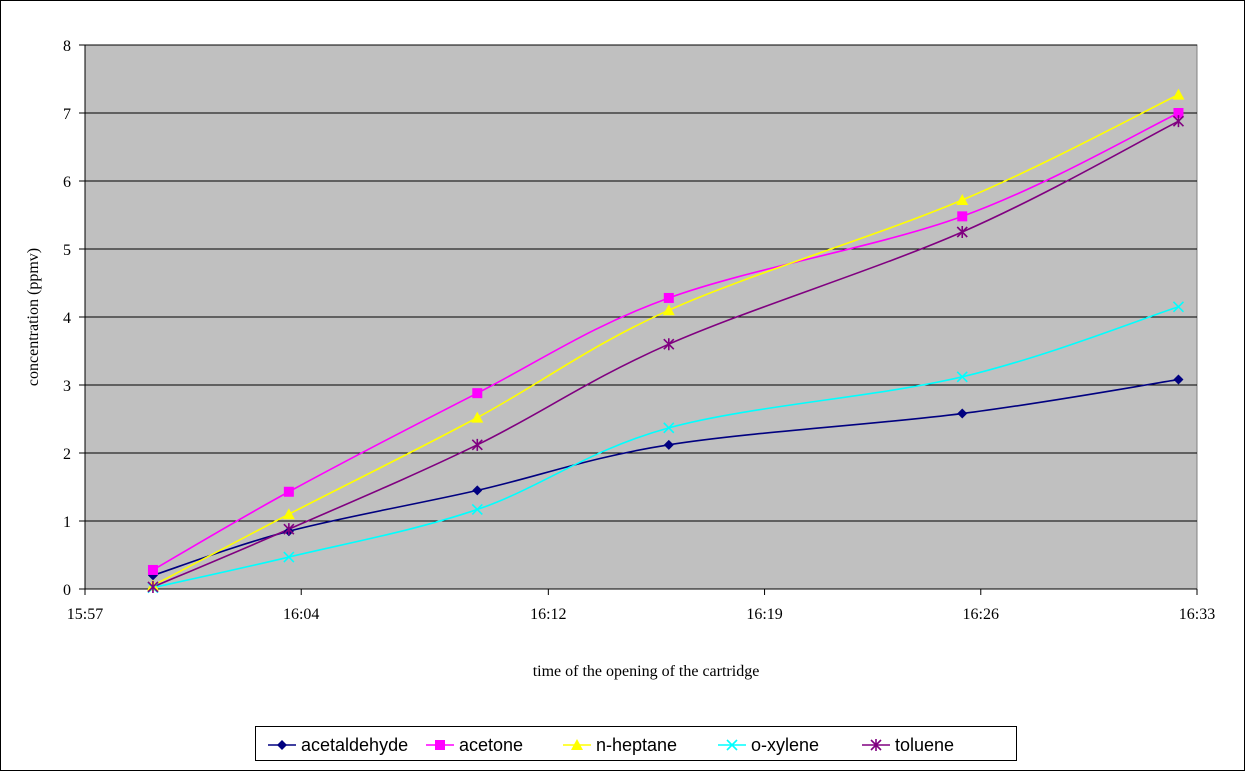 This screenshot has width=1245, height=771. I want to click on x-tick-label: 16:12, so click(548, 614).